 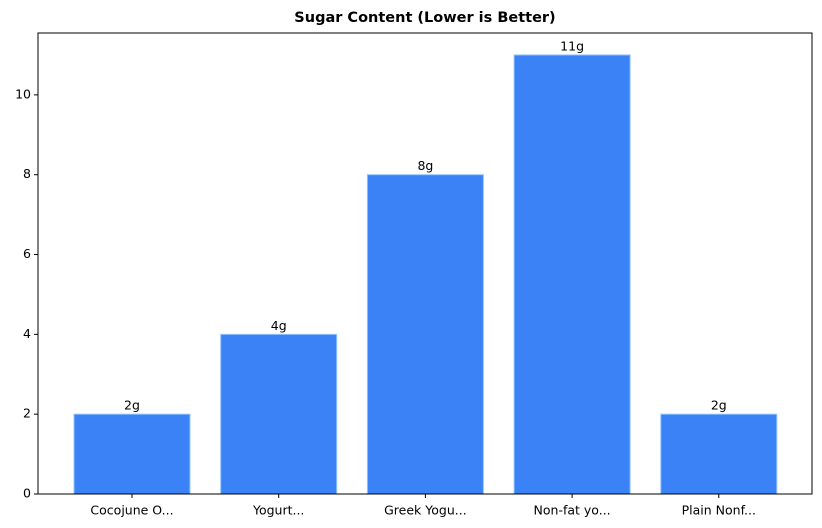 What do you see at coordinates (27, 253) in the screenshot?
I see `y-tick-label: 6` at bounding box center [27, 253].